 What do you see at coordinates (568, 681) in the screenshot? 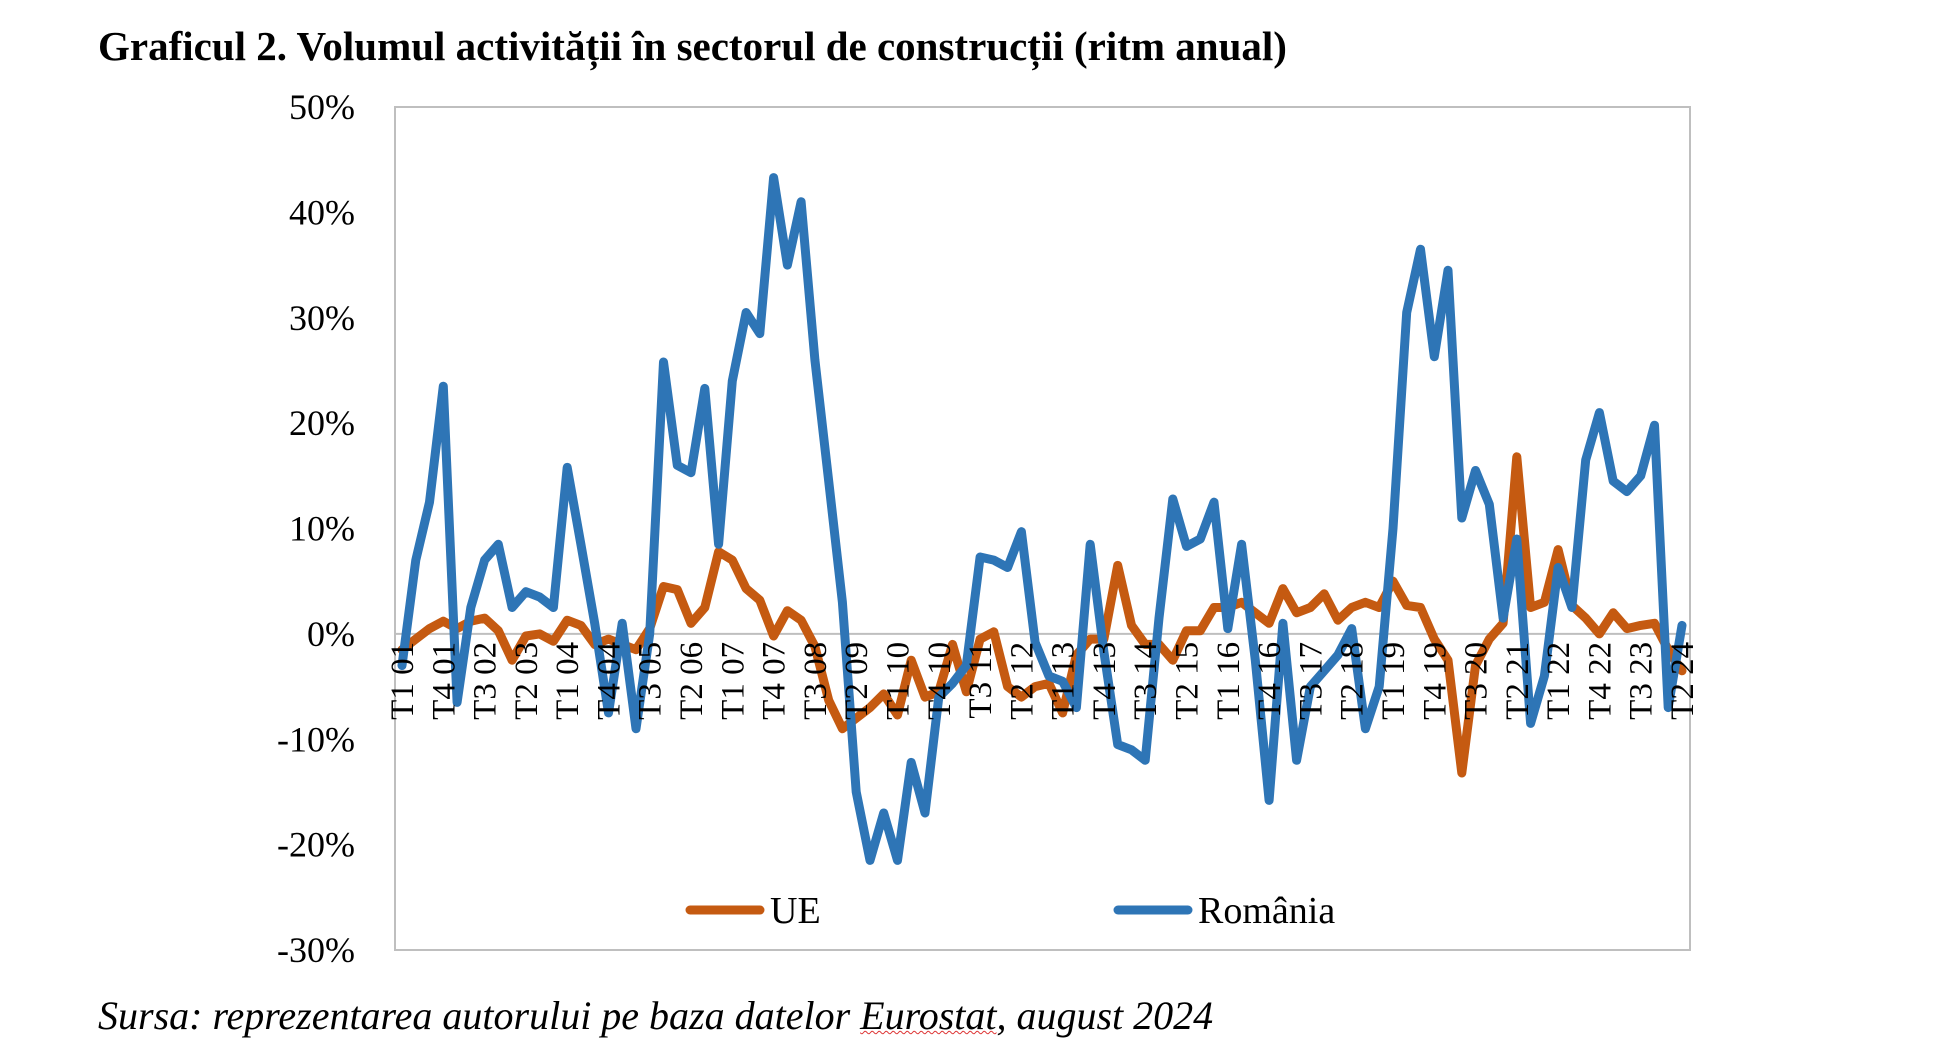
I see `x-tick-label: T1 04` at bounding box center [568, 681].